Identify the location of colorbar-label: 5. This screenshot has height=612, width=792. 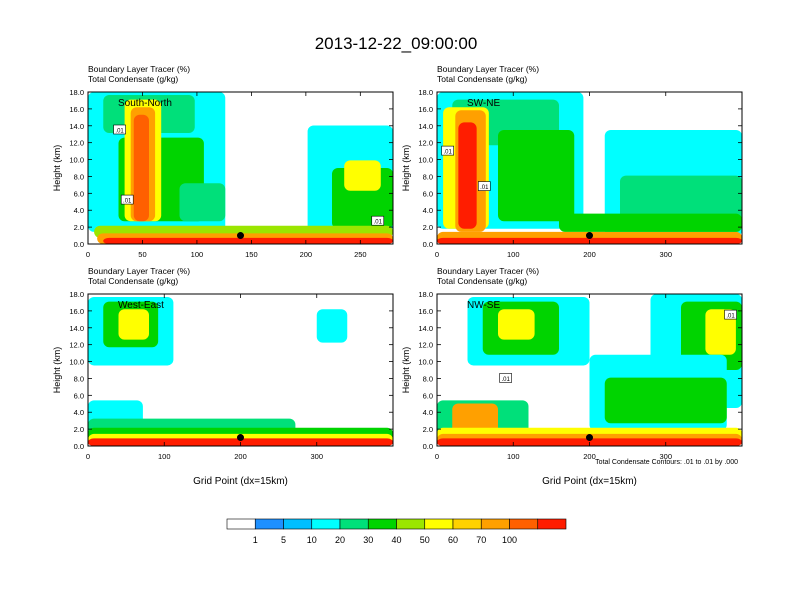
(283, 540).